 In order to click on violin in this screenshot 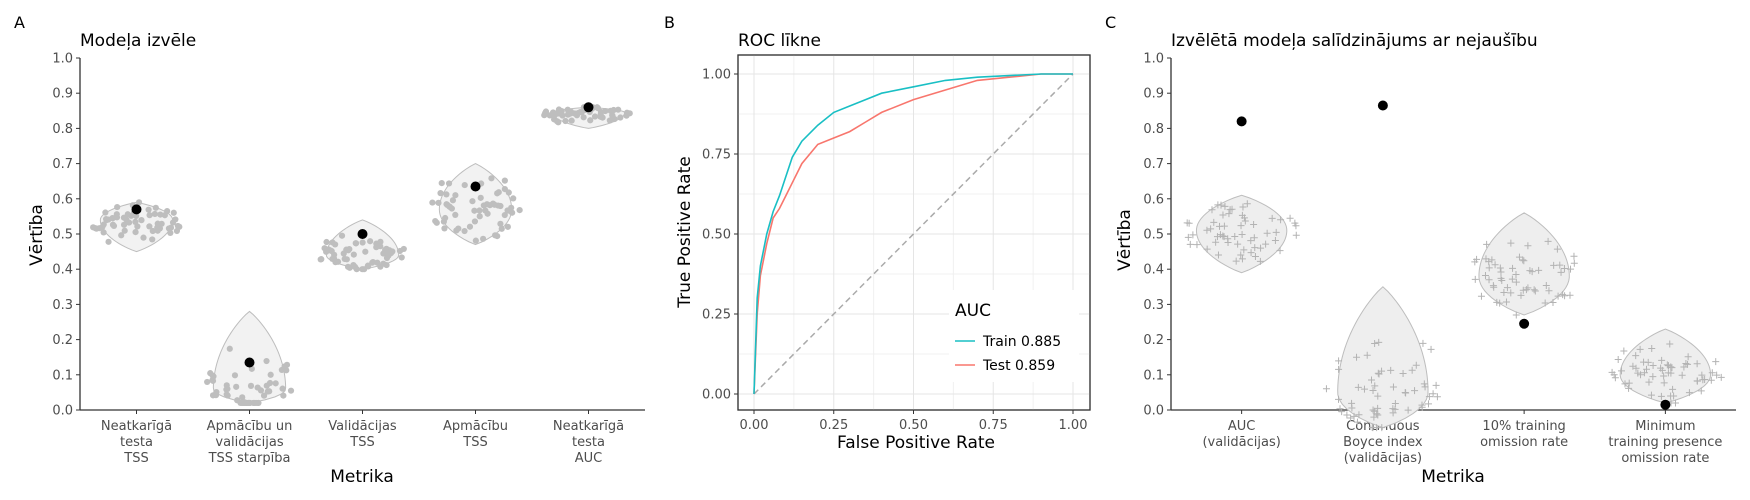, I will do `click(475, 204)`.